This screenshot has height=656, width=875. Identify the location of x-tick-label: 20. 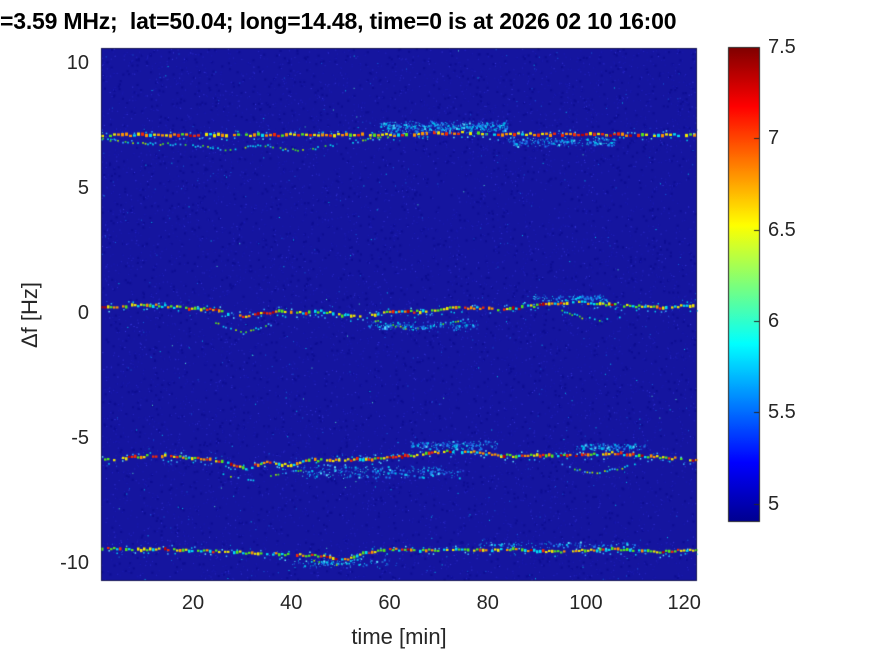
(193, 603).